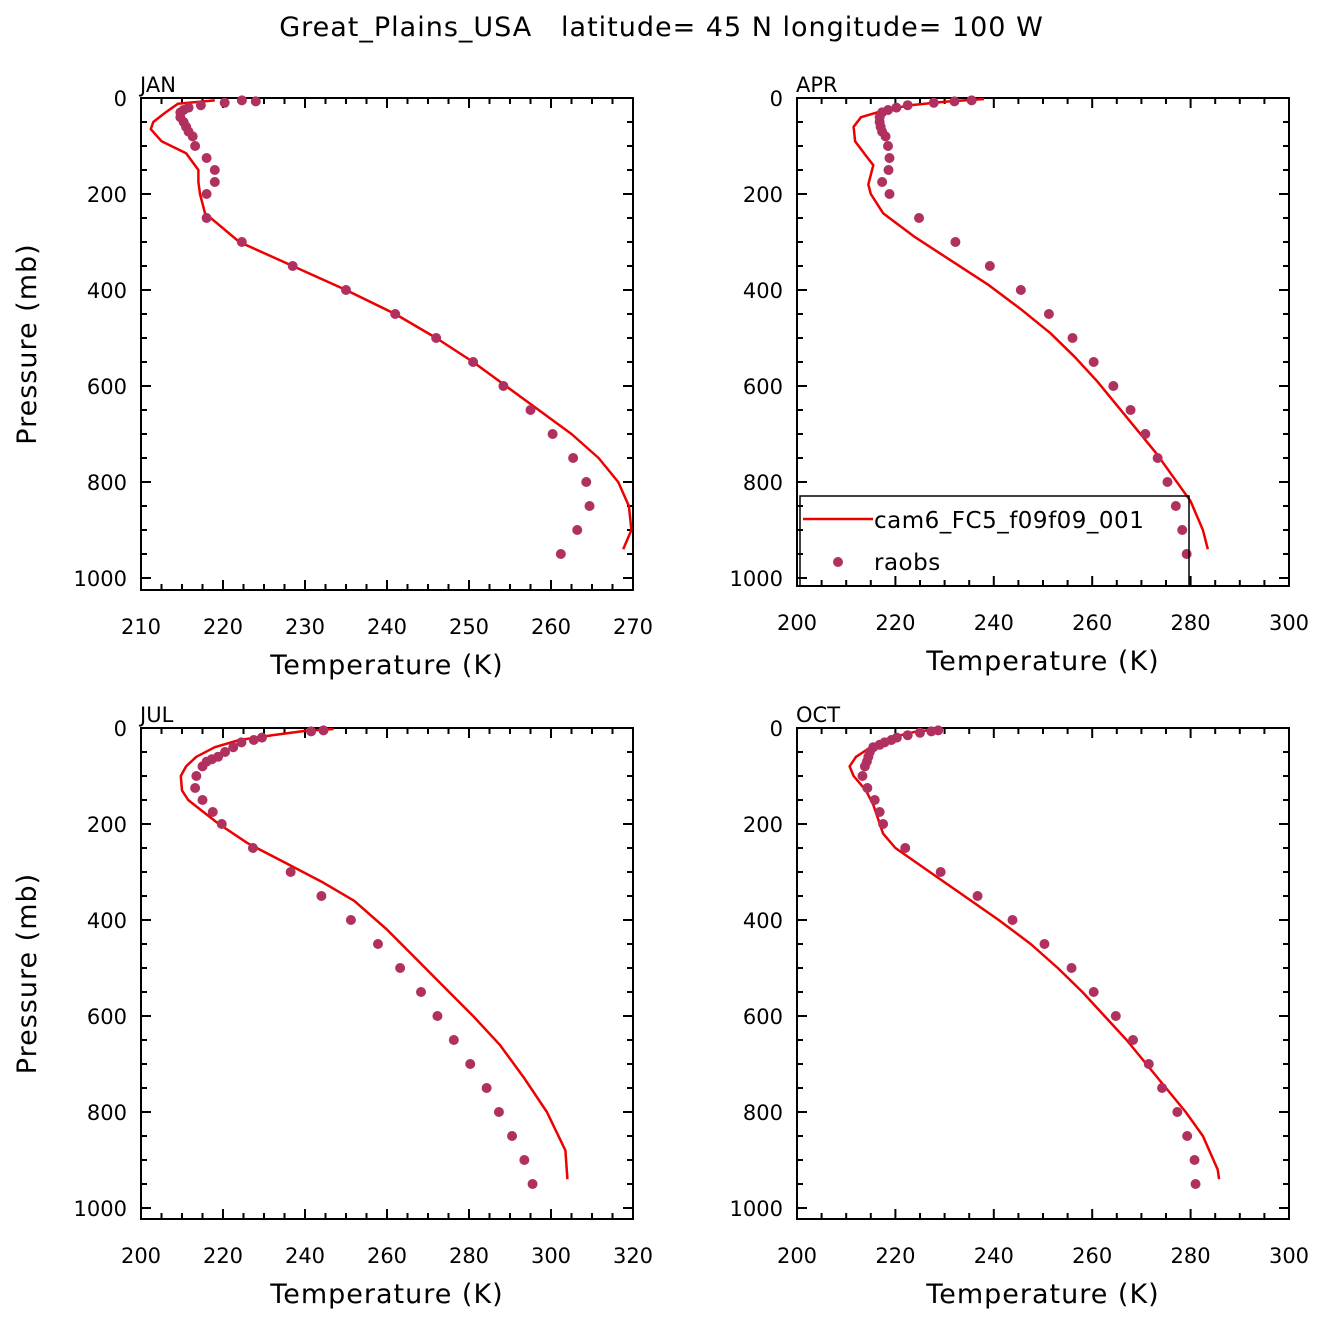  I want to click on x-axis-title: Temperature (K), so click(1042, 1294).